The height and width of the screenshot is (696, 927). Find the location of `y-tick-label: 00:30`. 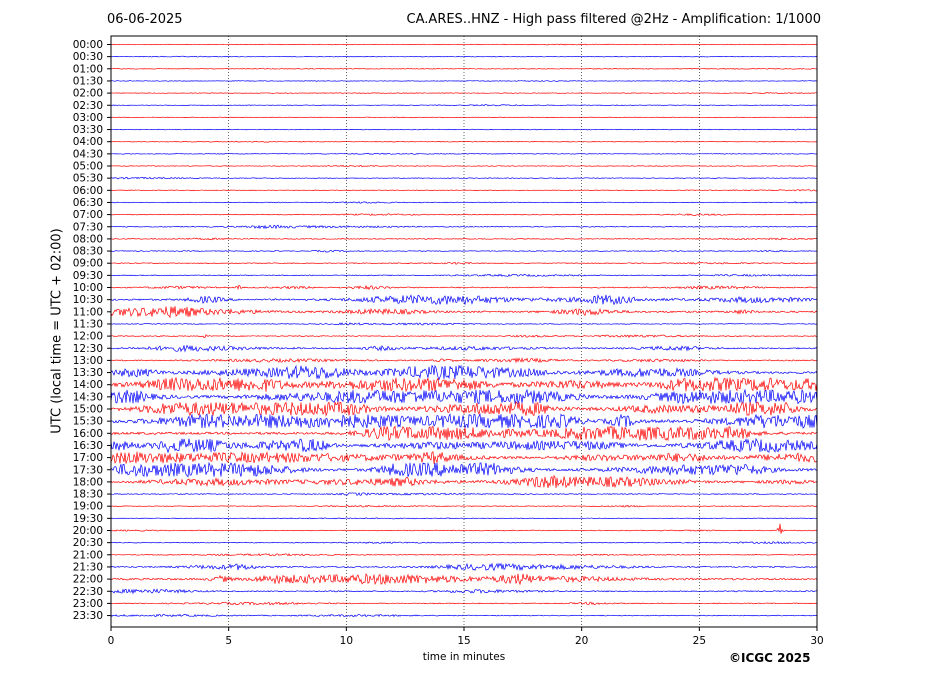

y-tick-label: 00:30 is located at coordinates (88, 57).